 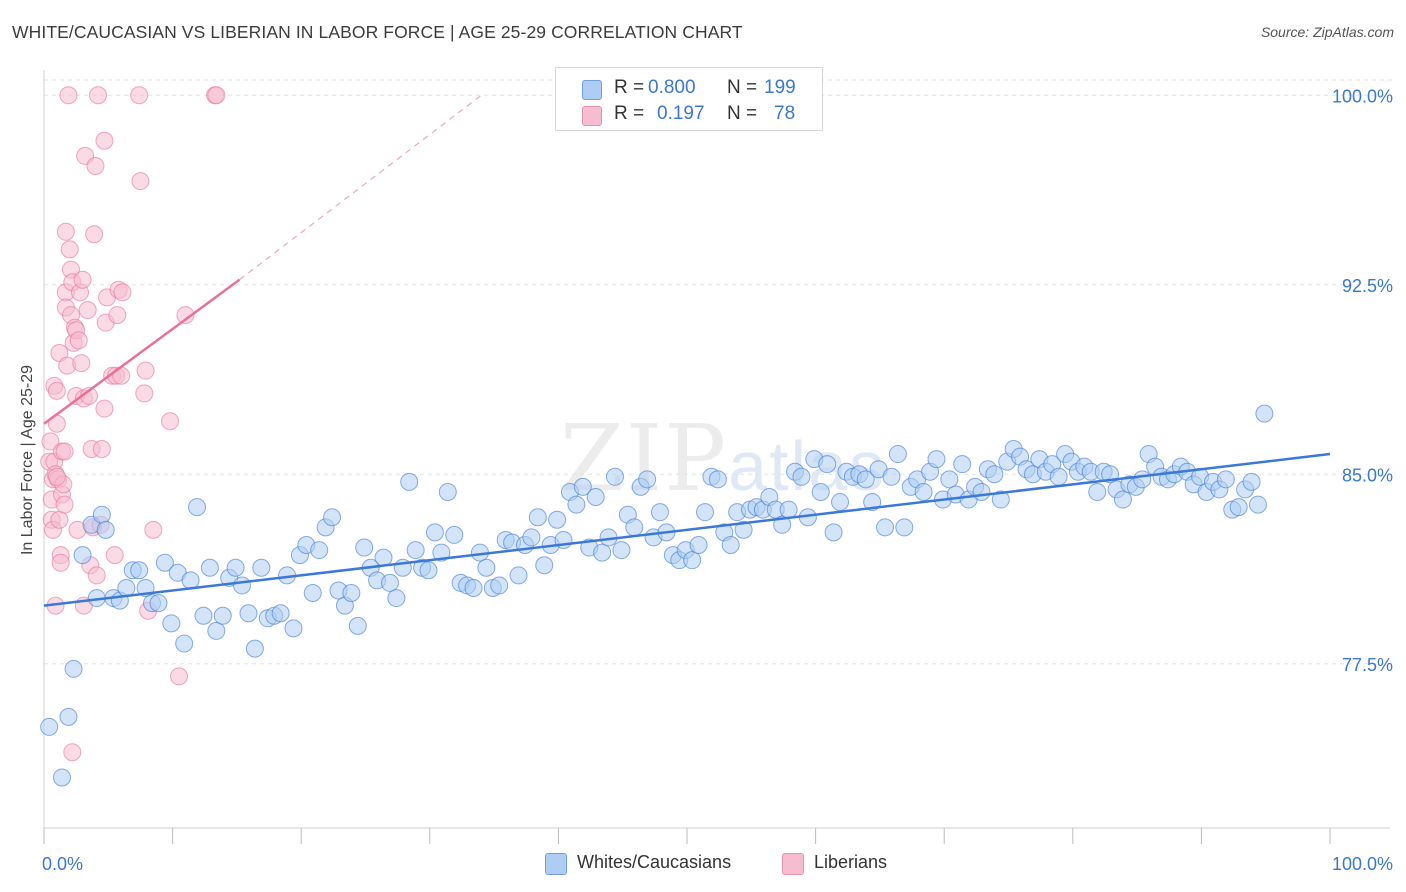 What do you see at coordinates (592, 90) in the screenshot?
I see `legend-swatch-blue` at bounding box center [592, 90].